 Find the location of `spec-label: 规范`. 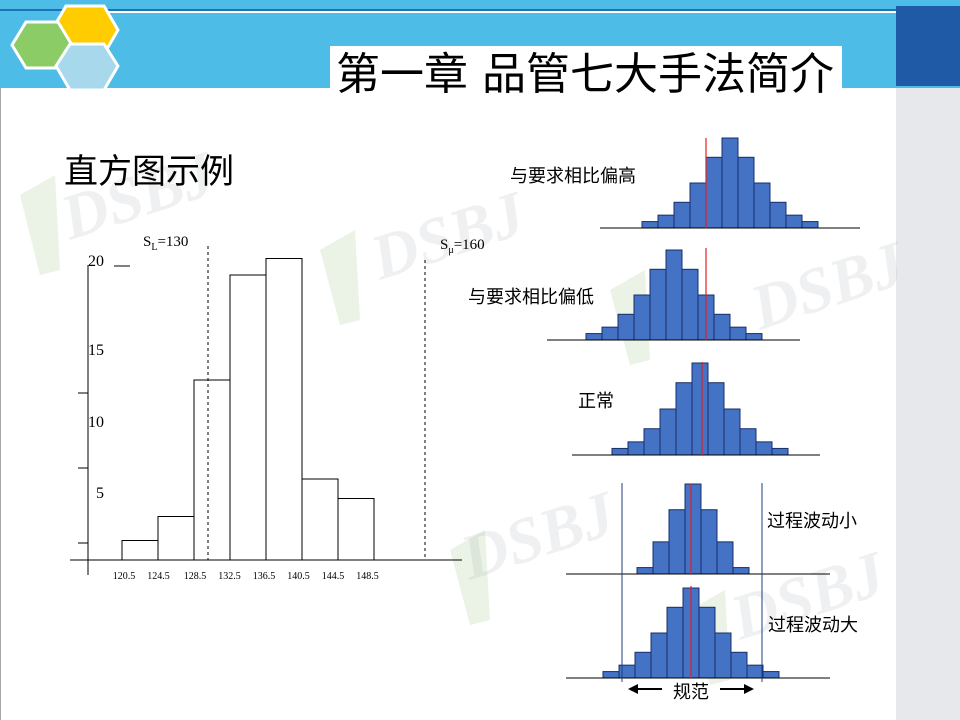

spec-label: 规范 is located at coordinates (691, 692).